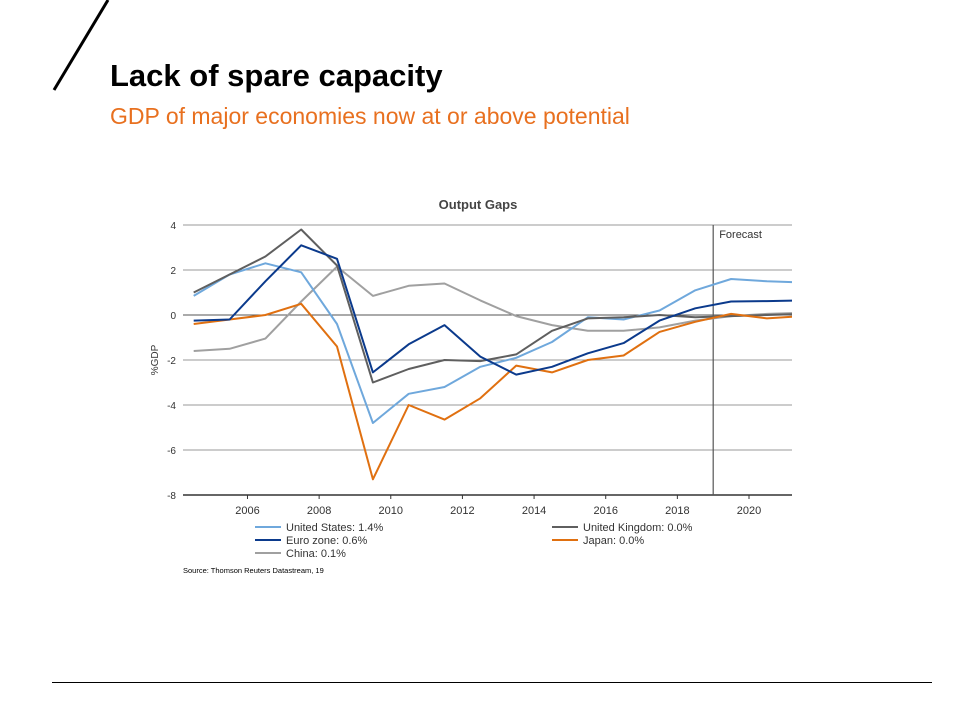  What do you see at coordinates (247, 511) in the screenshot?
I see `x-tick-label: 2006` at bounding box center [247, 511].